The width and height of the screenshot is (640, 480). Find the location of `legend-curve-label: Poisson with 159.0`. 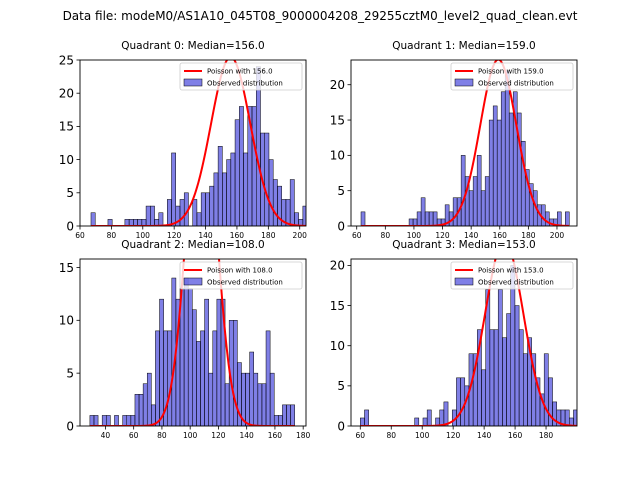

legend-curve-label: Poisson with 159.0 is located at coordinates (511, 72).